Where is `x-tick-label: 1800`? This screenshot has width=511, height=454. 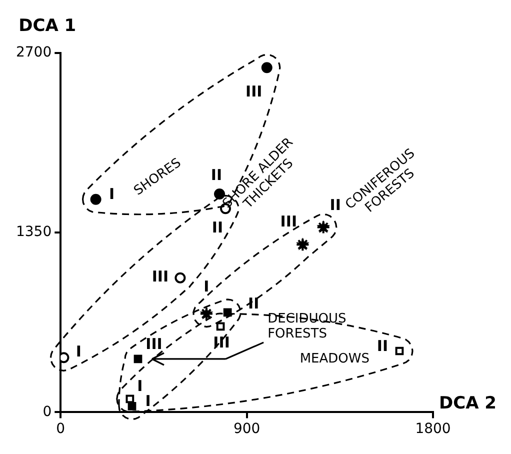 x-tick-label: 1800 is located at coordinates (433, 429).